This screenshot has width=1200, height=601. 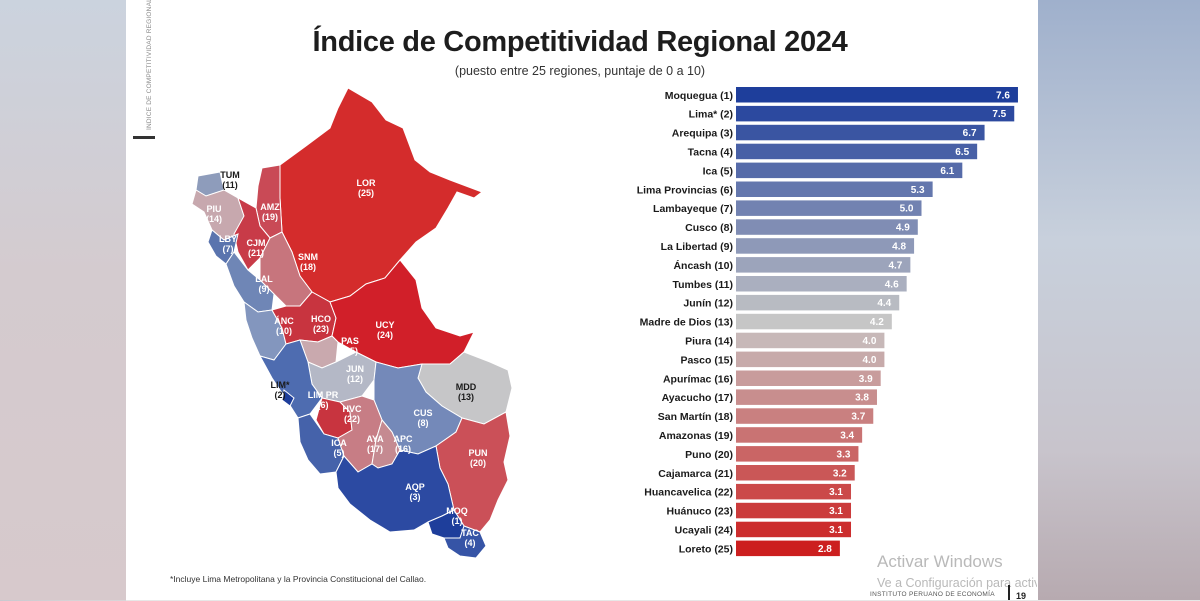 I want to click on map-region-limpr, so click(x=290, y=379).